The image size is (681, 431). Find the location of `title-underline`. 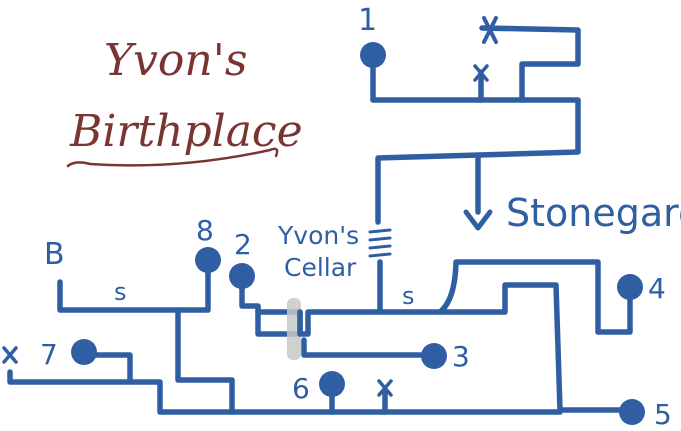

title-underline is located at coordinates (172, 157).